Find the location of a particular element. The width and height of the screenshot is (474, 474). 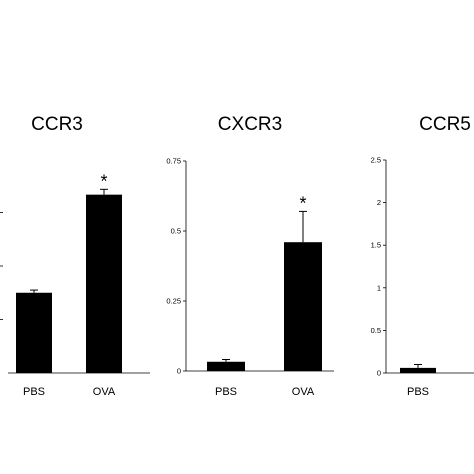

y-tick-label: 2 is located at coordinates (379, 202).